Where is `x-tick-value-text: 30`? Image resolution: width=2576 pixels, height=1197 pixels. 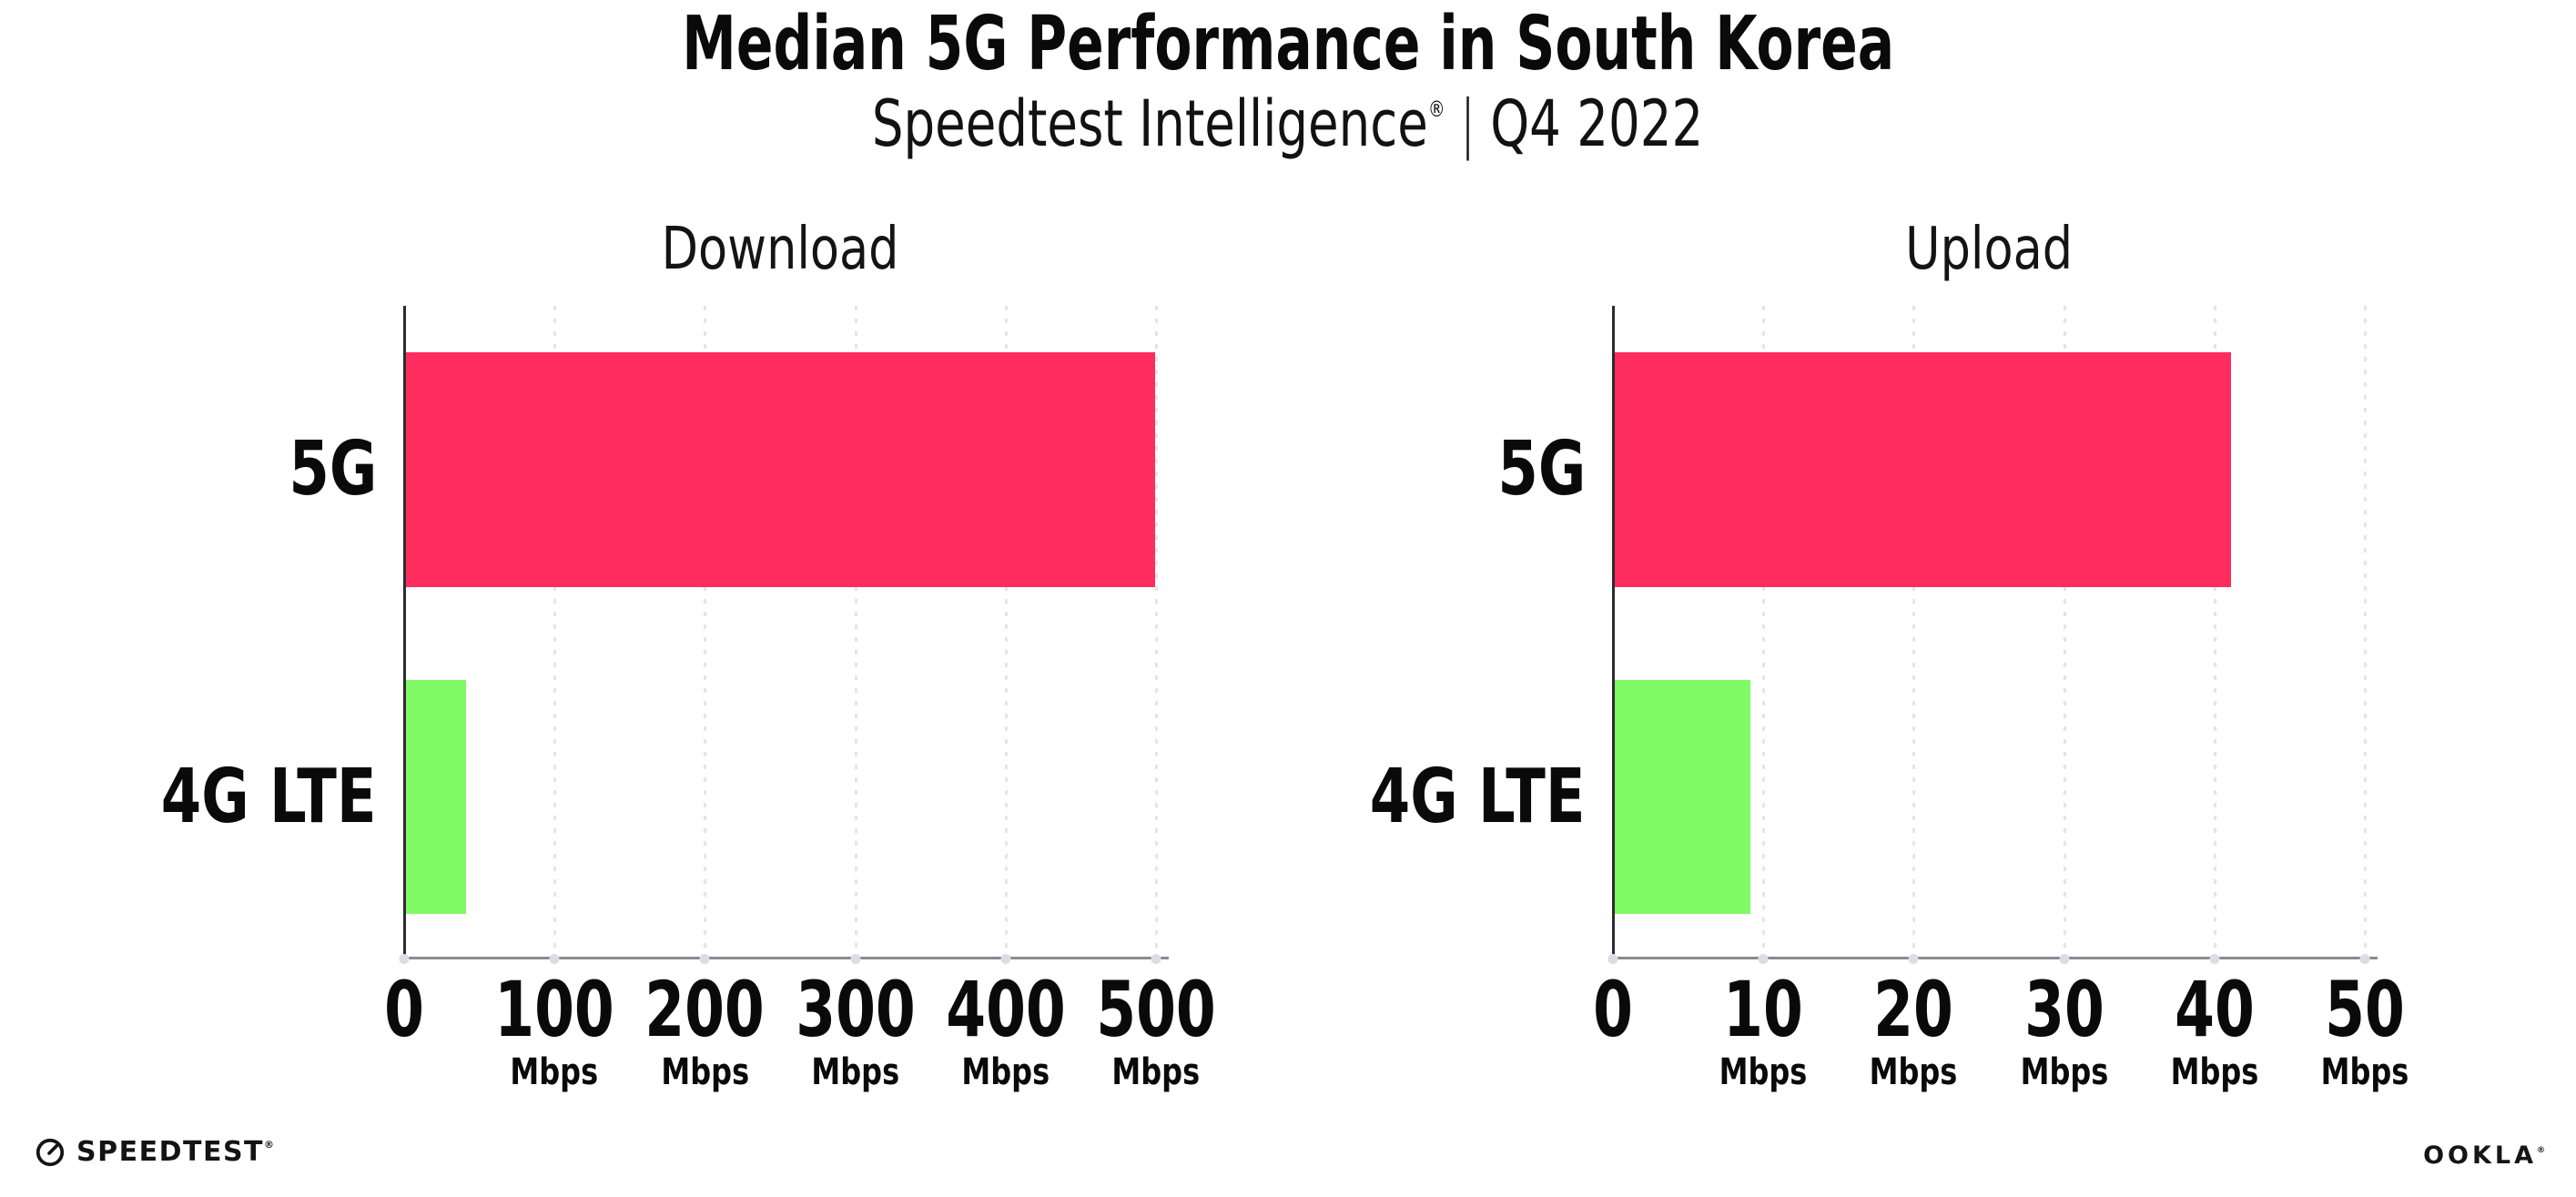
x-tick-value-text: 30 is located at coordinates (2063, 1010).